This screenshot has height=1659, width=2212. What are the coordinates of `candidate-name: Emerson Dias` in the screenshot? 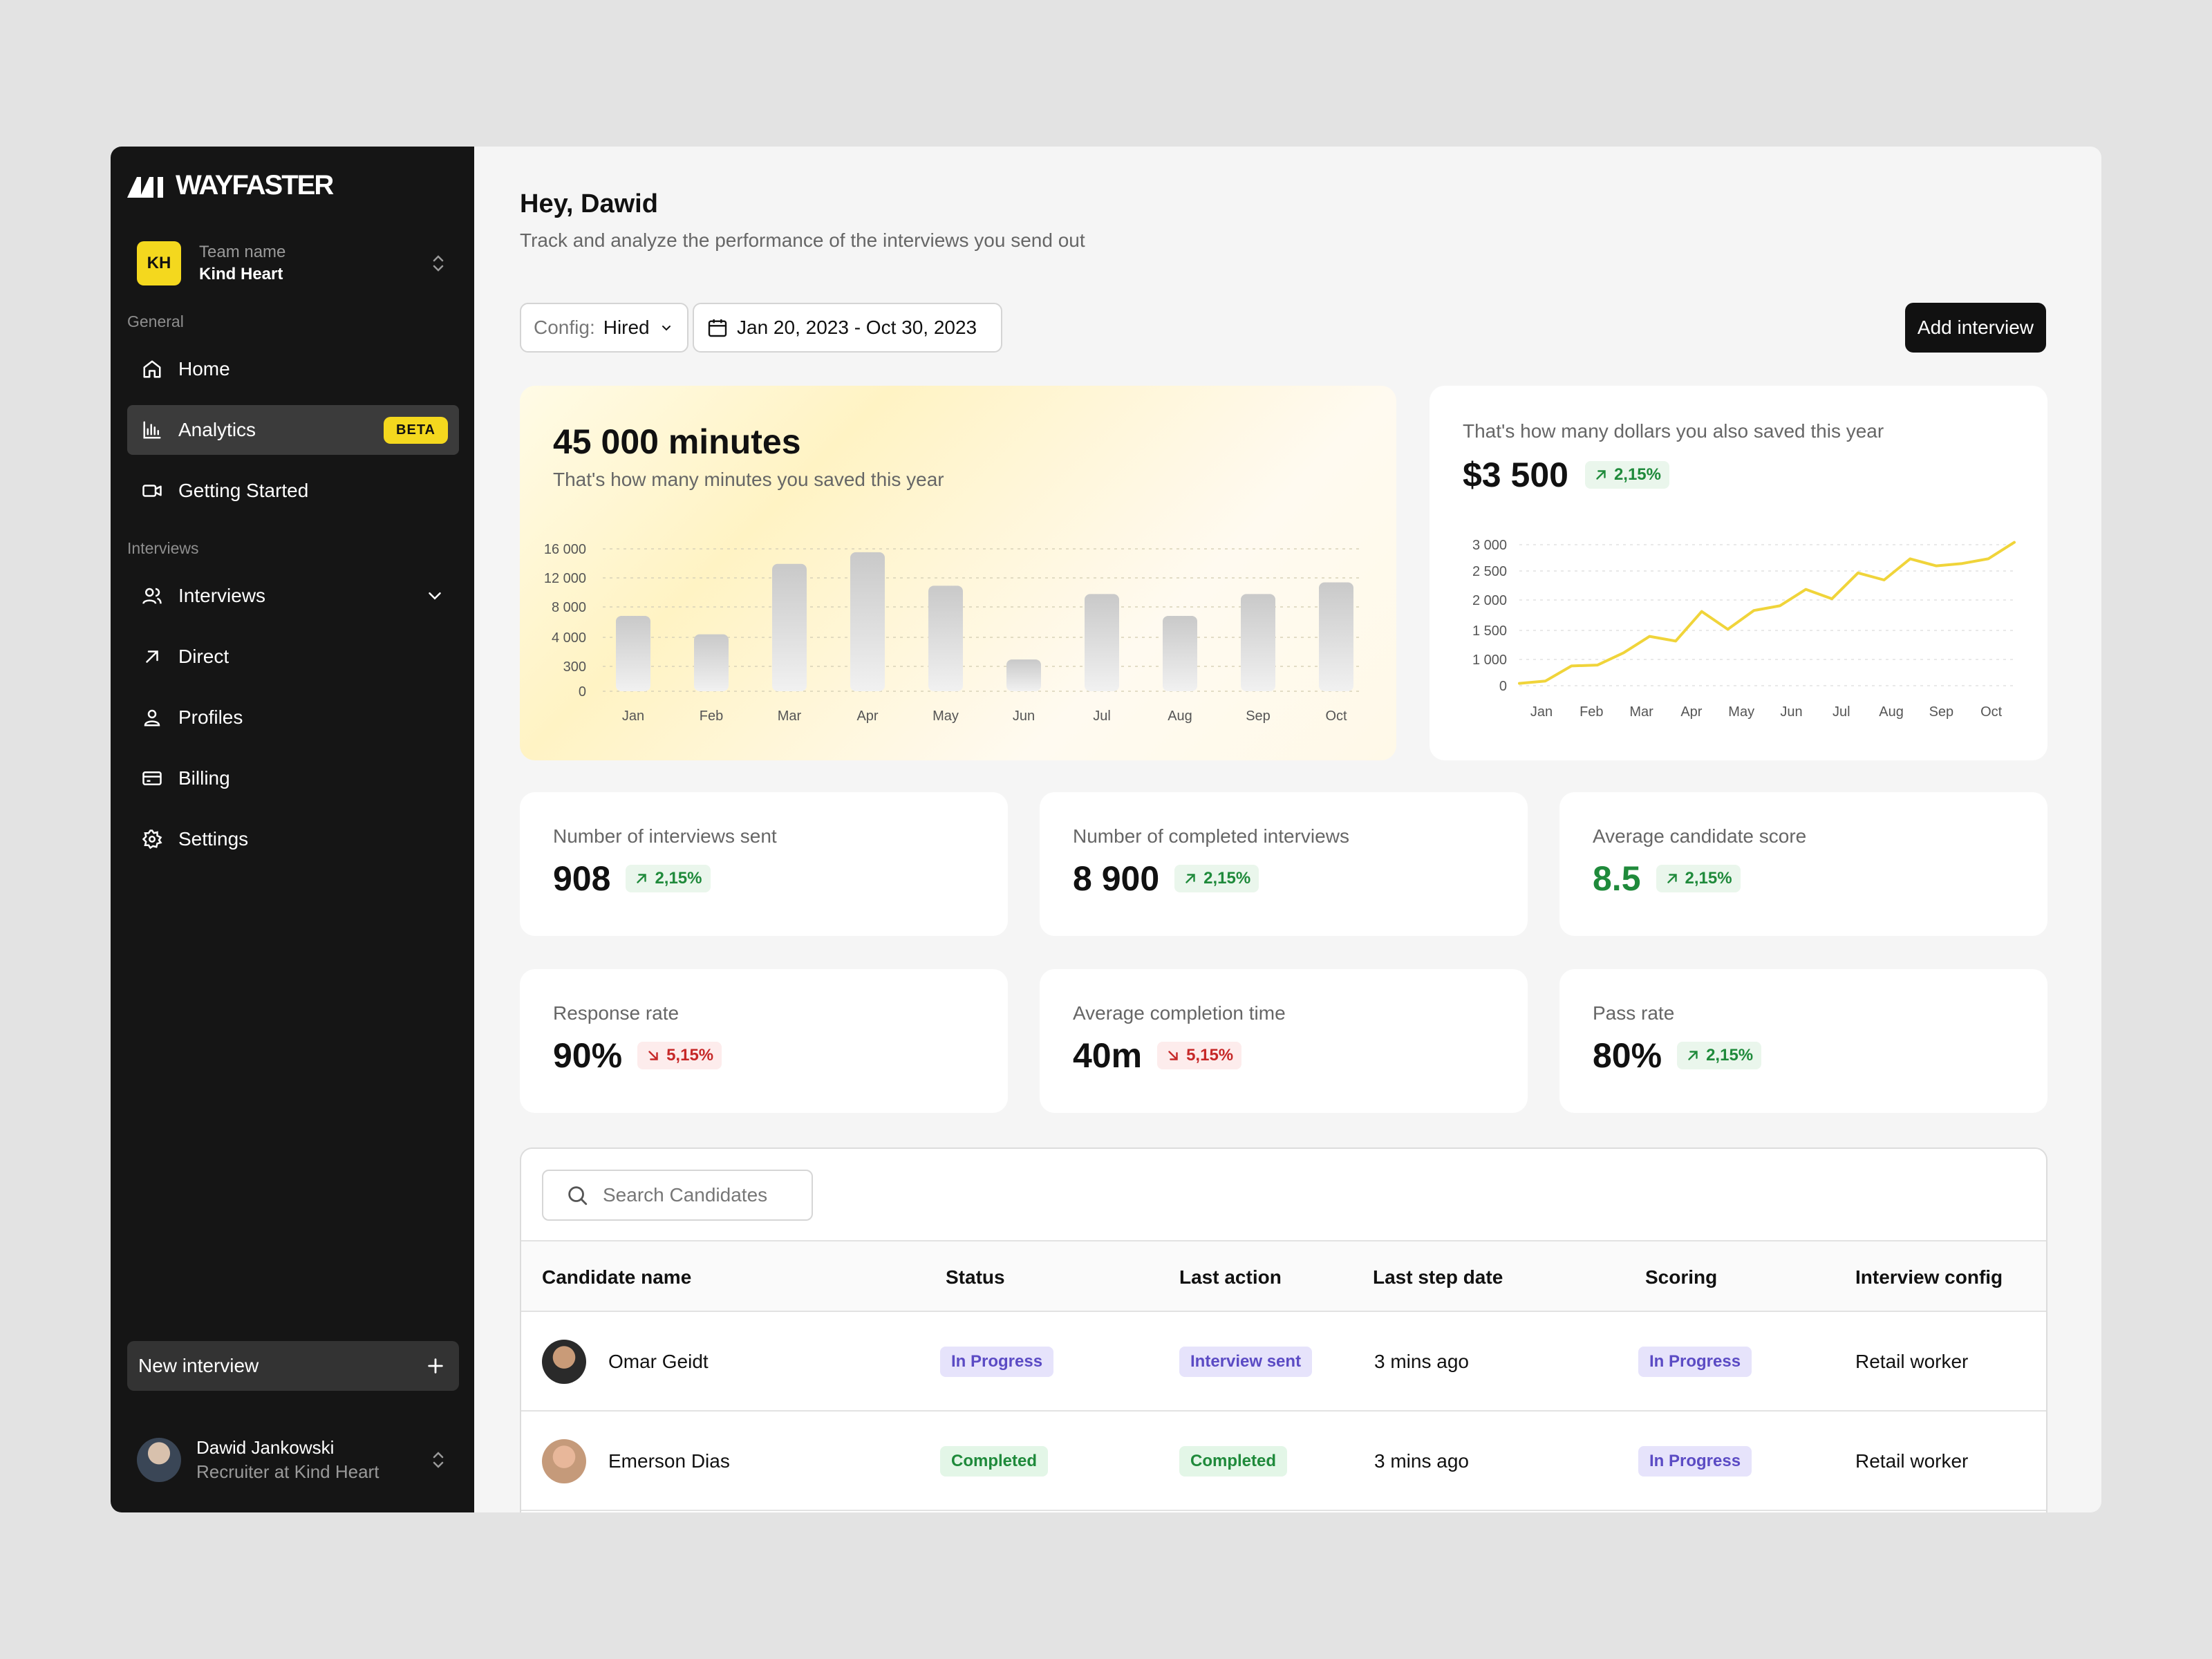 It's located at (669, 1461).